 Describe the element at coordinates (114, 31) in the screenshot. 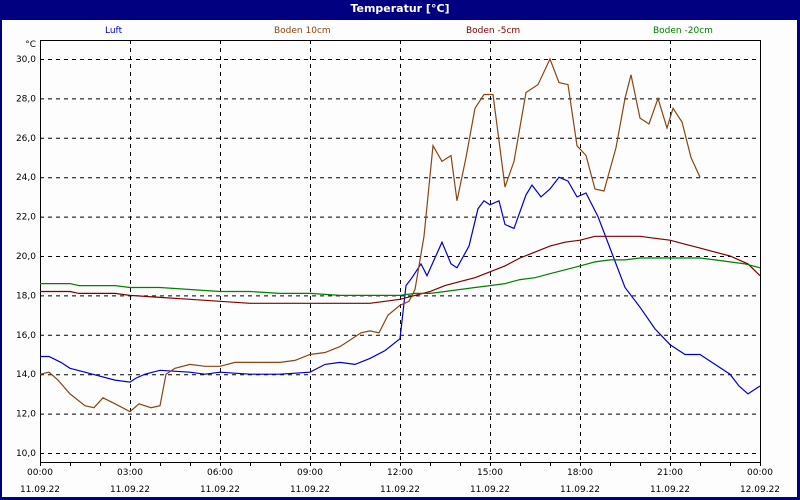

I see `legend-luft: Luft` at that location.